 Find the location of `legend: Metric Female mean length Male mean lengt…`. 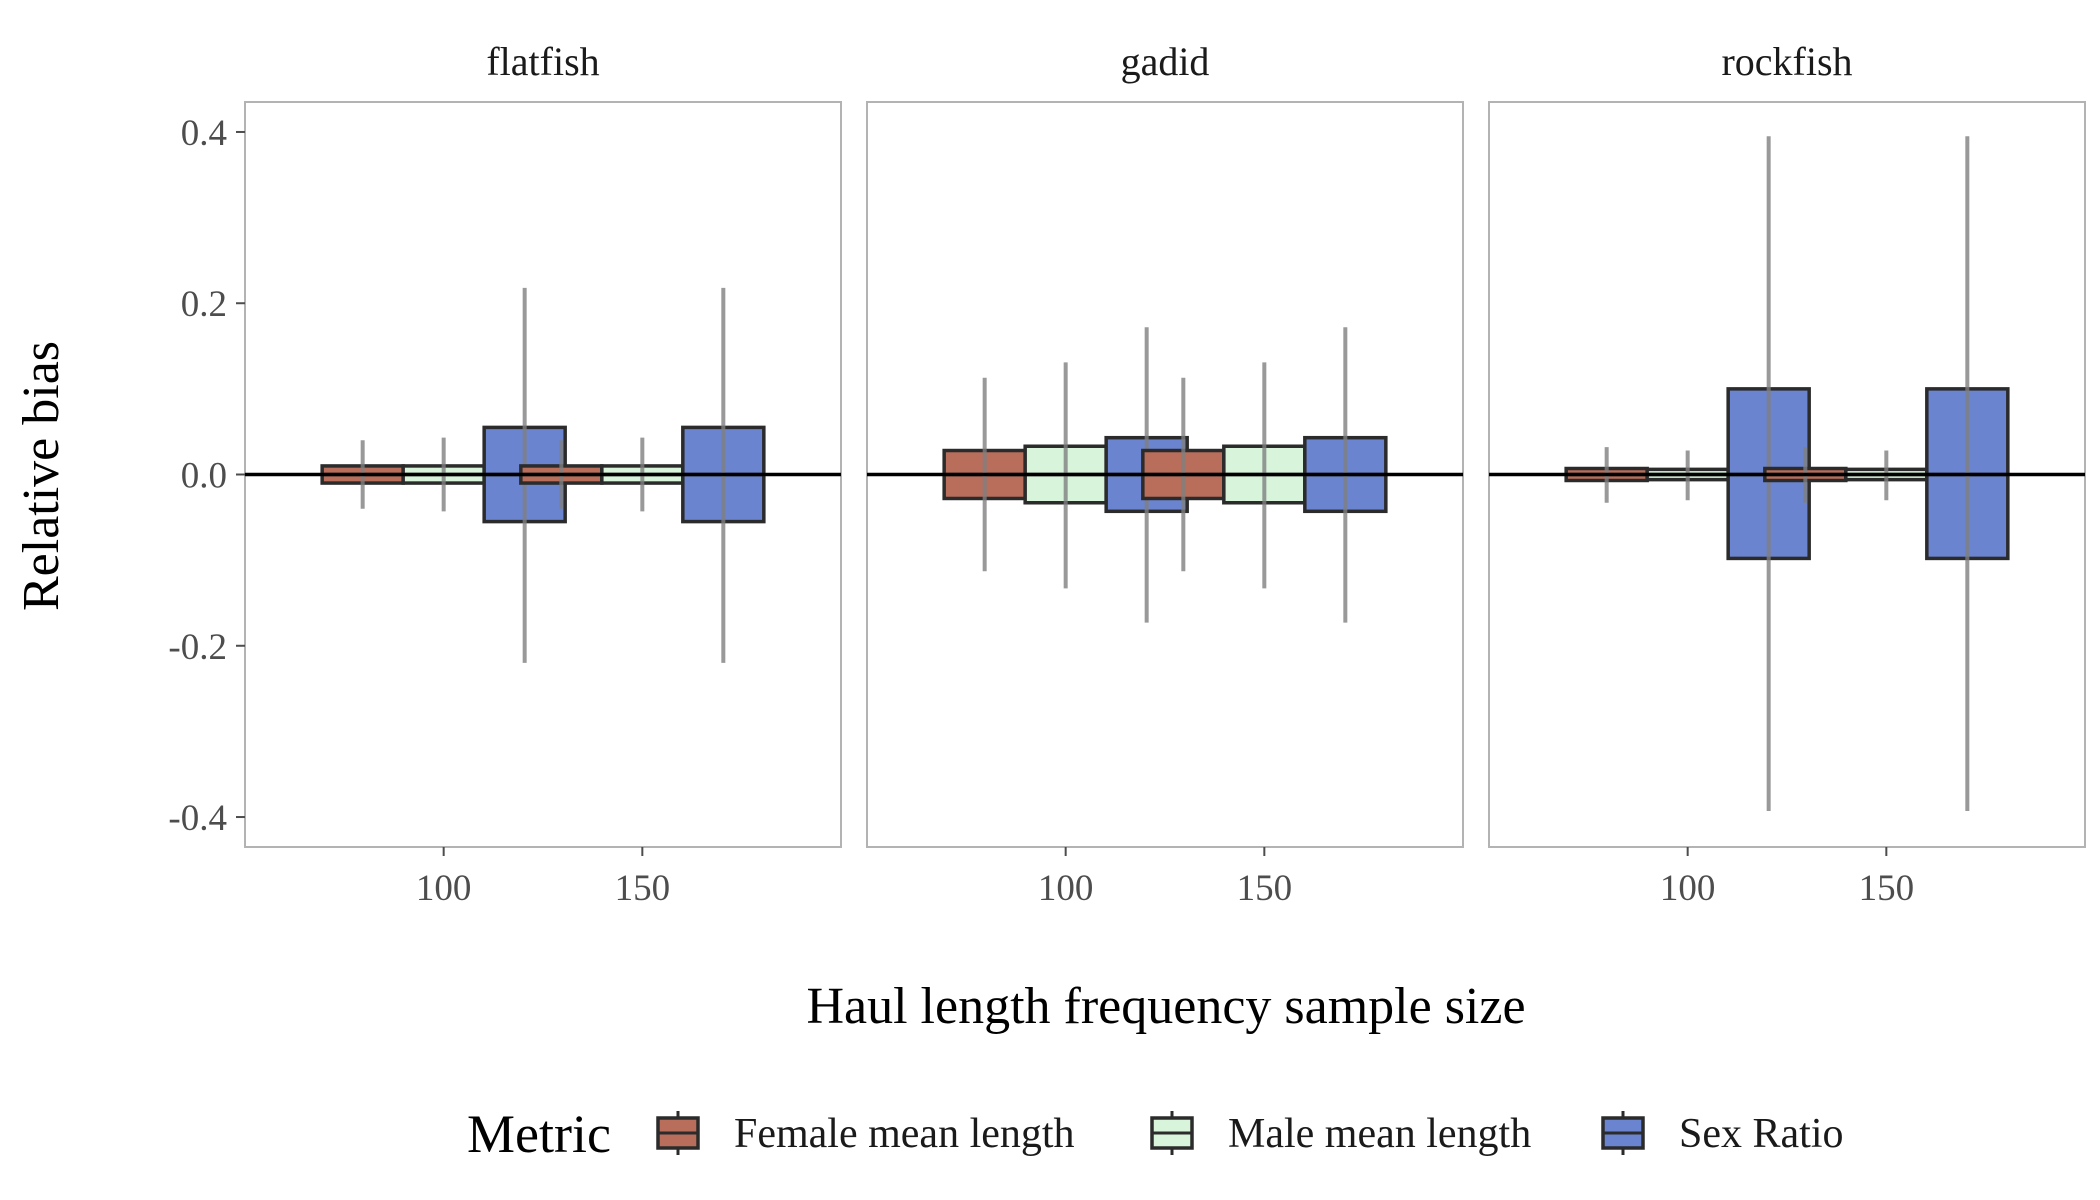

legend: Metric Female mean length Male mean lengt… is located at coordinates (1155, 1134).